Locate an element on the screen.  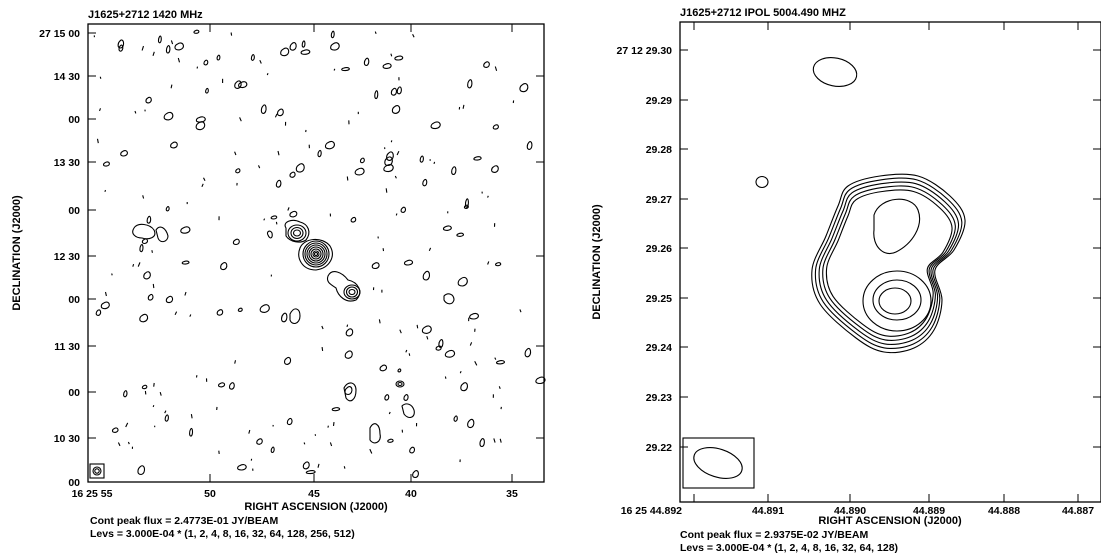
panel-1-x-axis-label: RIGHT ASCENSION (J2000) is located at coordinates (316, 507).